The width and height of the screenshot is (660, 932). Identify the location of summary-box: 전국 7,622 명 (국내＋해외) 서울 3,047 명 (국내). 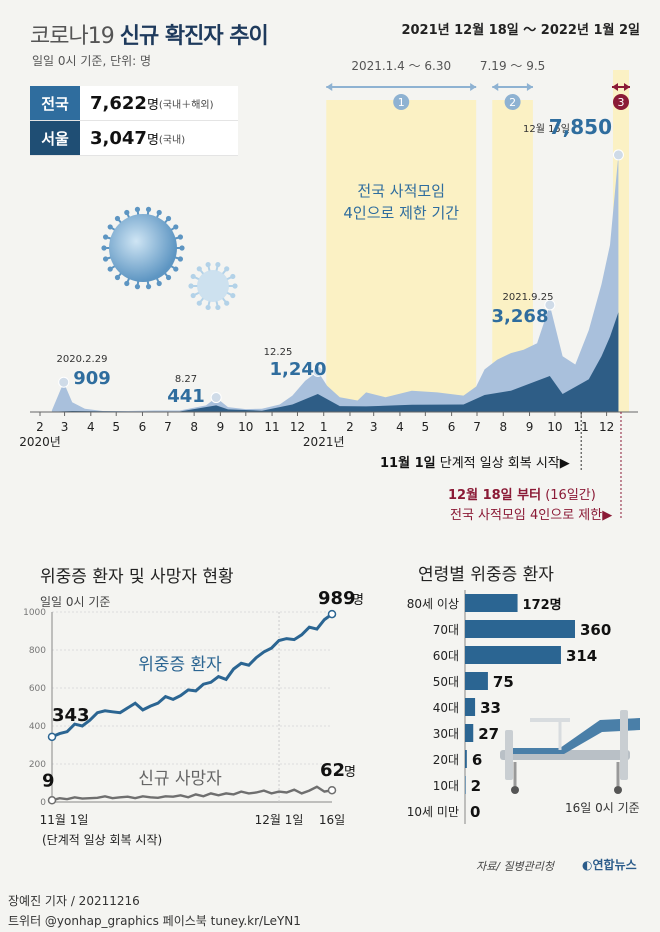
(134, 121).